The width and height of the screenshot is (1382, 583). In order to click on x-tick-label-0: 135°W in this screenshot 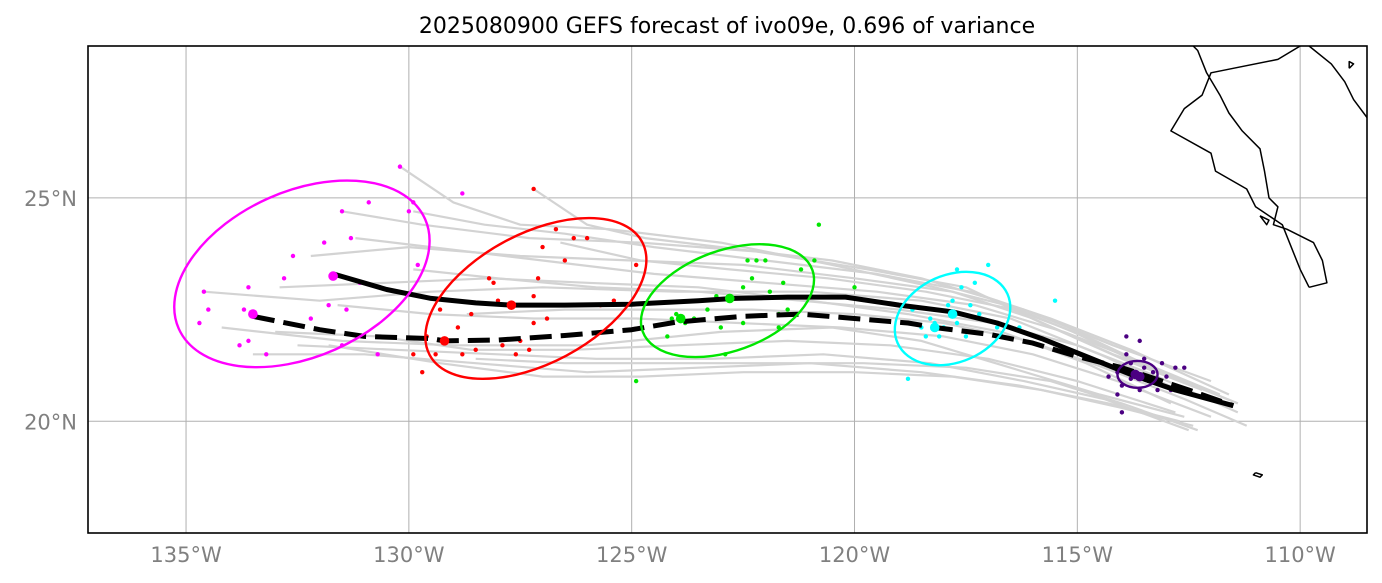, I will do `click(186, 555)`.